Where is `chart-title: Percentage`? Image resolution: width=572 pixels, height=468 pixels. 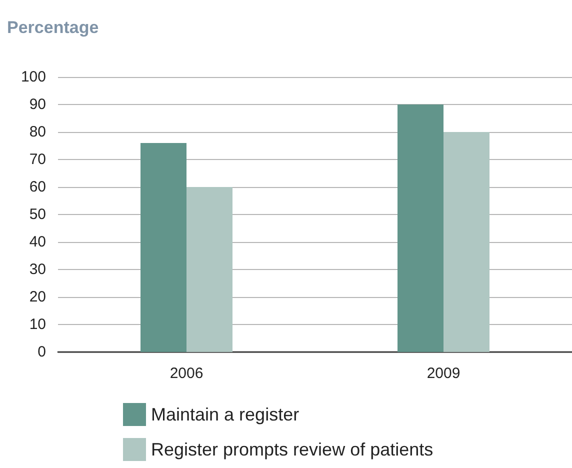 chart-title: Percentage is located at coordinates (53, 27).